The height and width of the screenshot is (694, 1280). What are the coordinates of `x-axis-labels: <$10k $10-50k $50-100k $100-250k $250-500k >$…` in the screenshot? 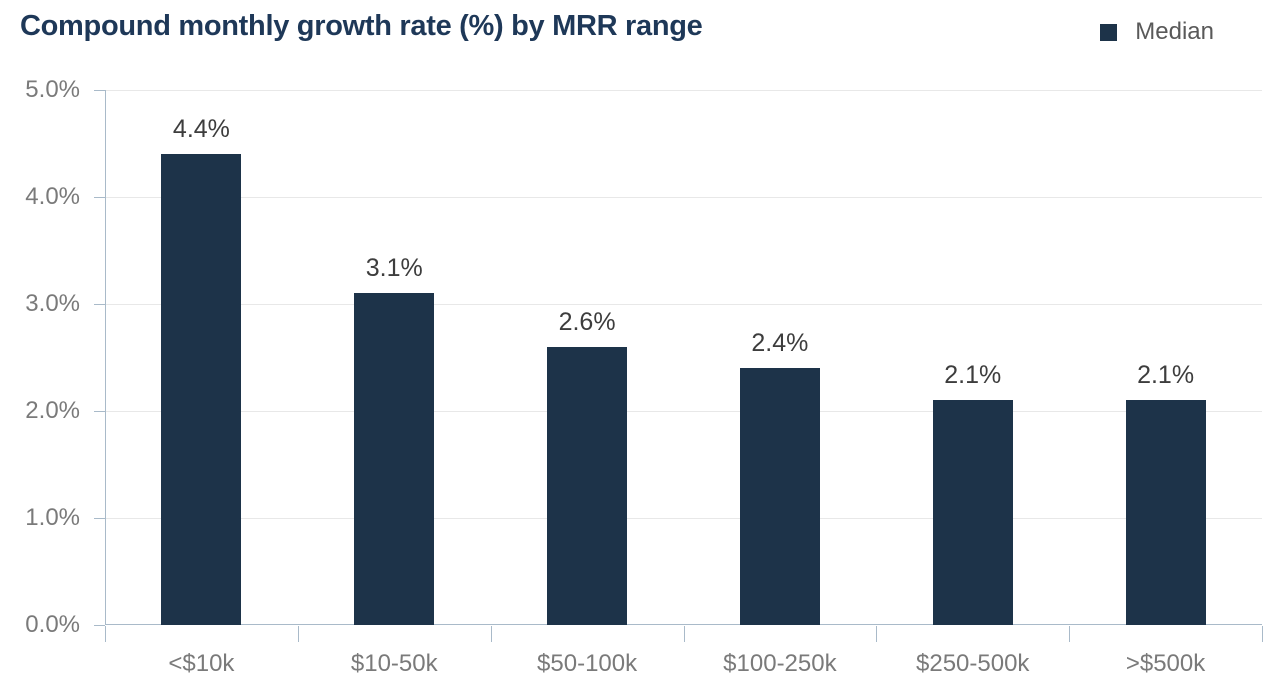 It's located at (683, 664).